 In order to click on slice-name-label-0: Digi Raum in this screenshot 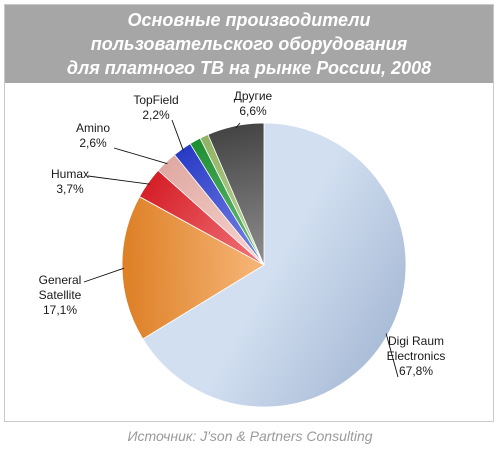, I will do `click(416, 341)`.